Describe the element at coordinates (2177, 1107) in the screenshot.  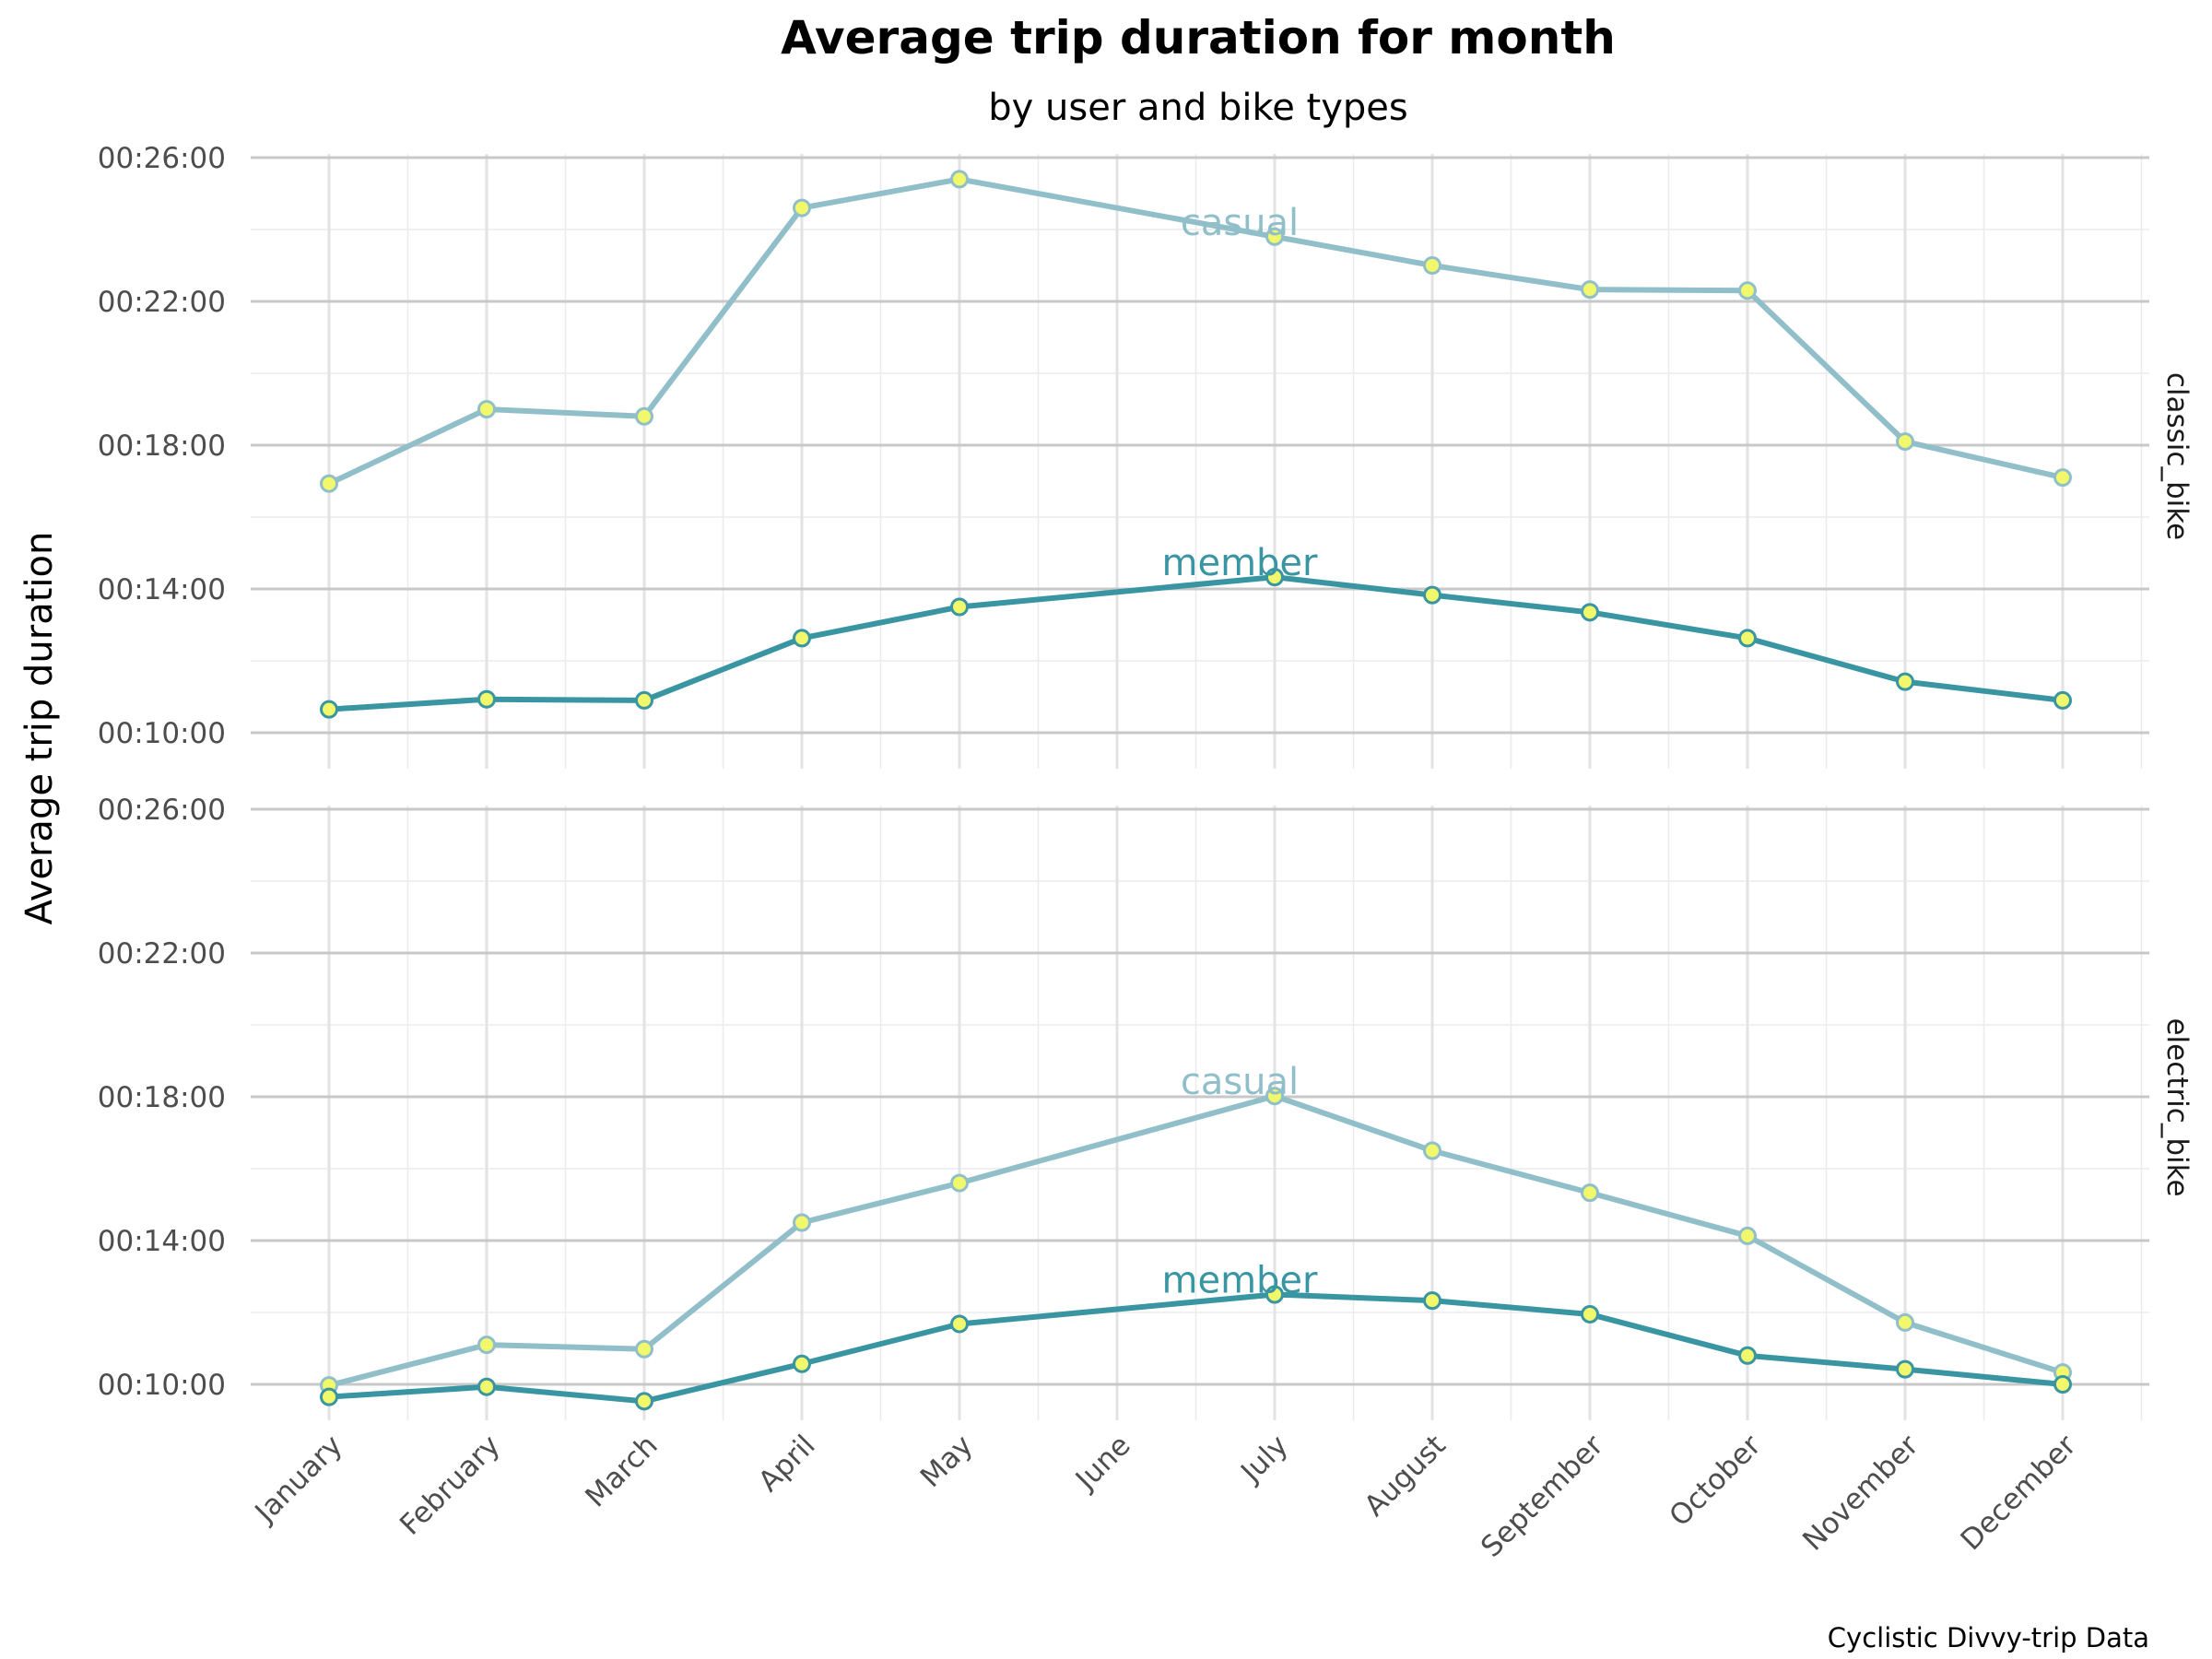
I see `facet-strip-label: electric_bike` at that location.